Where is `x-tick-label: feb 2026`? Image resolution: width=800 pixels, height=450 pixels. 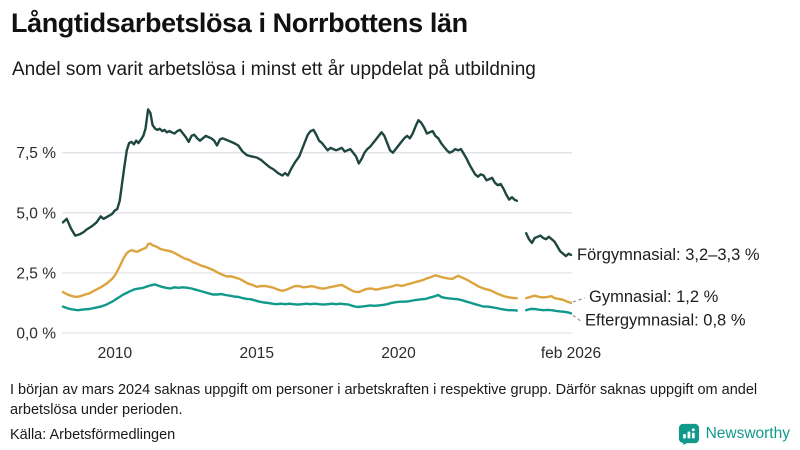 x-tick-label: feb 2026 is located at coordinates (571, 353).